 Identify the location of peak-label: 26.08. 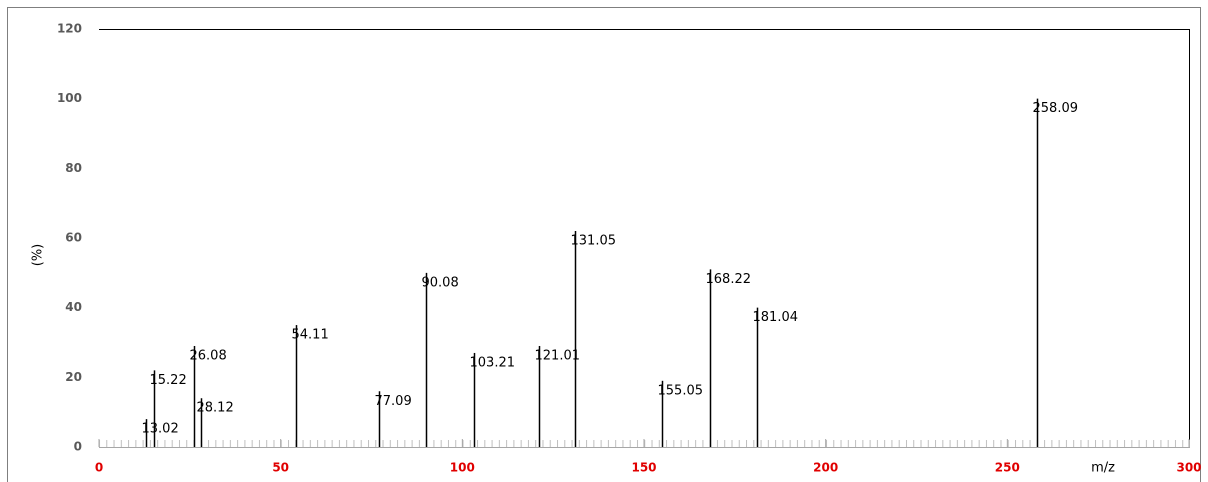
(208, 355).